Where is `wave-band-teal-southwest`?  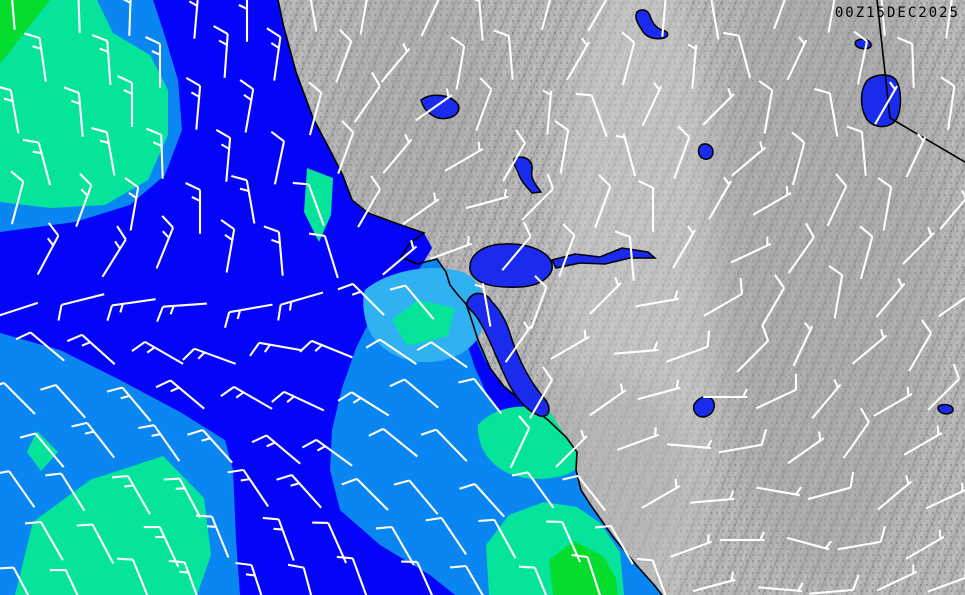
wave-band-teal-southwest is located at coordinates (113, 525).